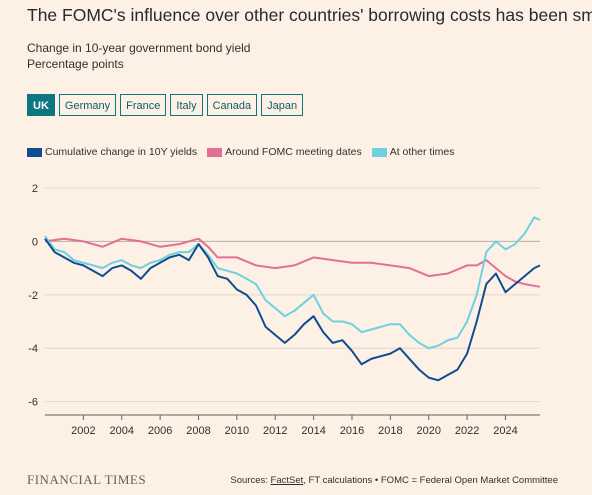 This screenshot has width=592, height=495. Describe the element at coordinates (121, 152) in the screenshot. I see `legend-label-cumulative: Cumulative change in 10Y yields` at that location.